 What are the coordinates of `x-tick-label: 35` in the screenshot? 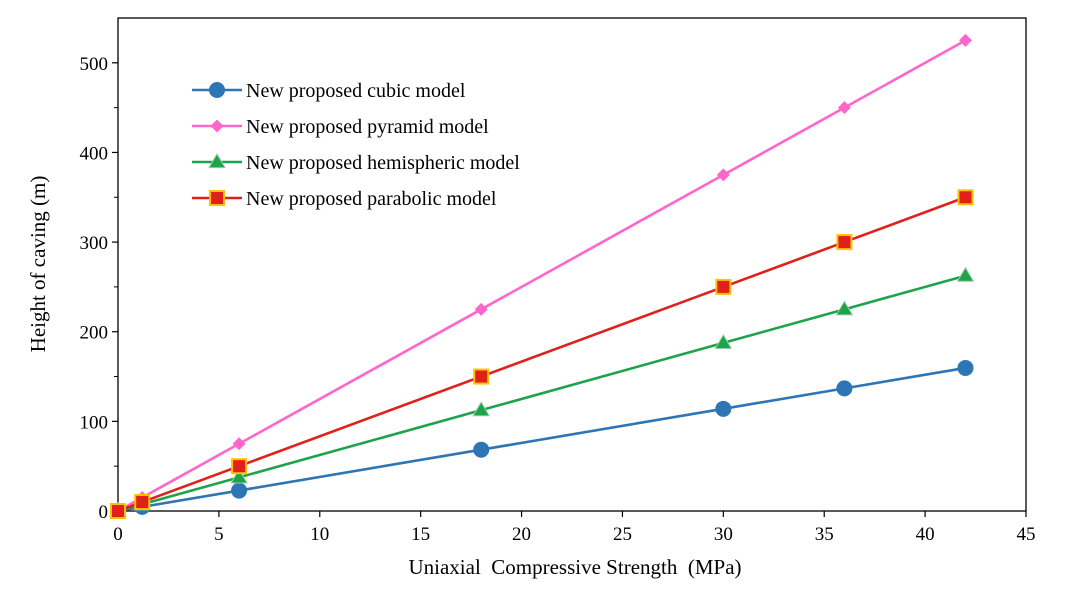 It's located at (824, 534).